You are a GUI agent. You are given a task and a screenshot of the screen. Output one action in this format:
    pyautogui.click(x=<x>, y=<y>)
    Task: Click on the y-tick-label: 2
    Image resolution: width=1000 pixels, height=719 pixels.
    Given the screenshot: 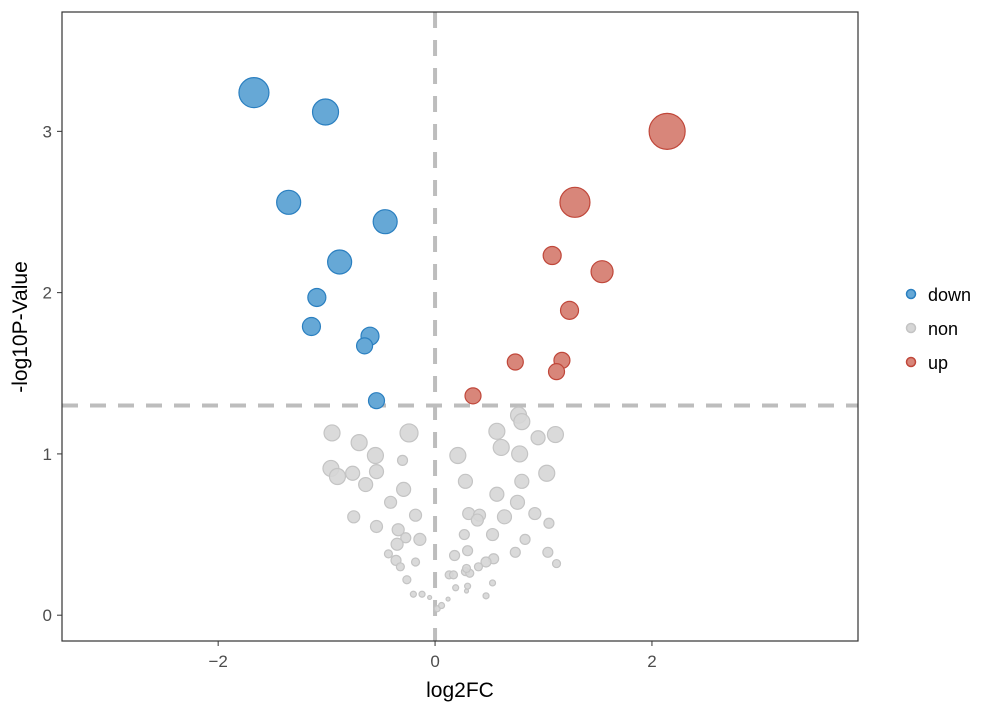 What is the action you would take?
    pyautogui.click(x=47, y=293)
    